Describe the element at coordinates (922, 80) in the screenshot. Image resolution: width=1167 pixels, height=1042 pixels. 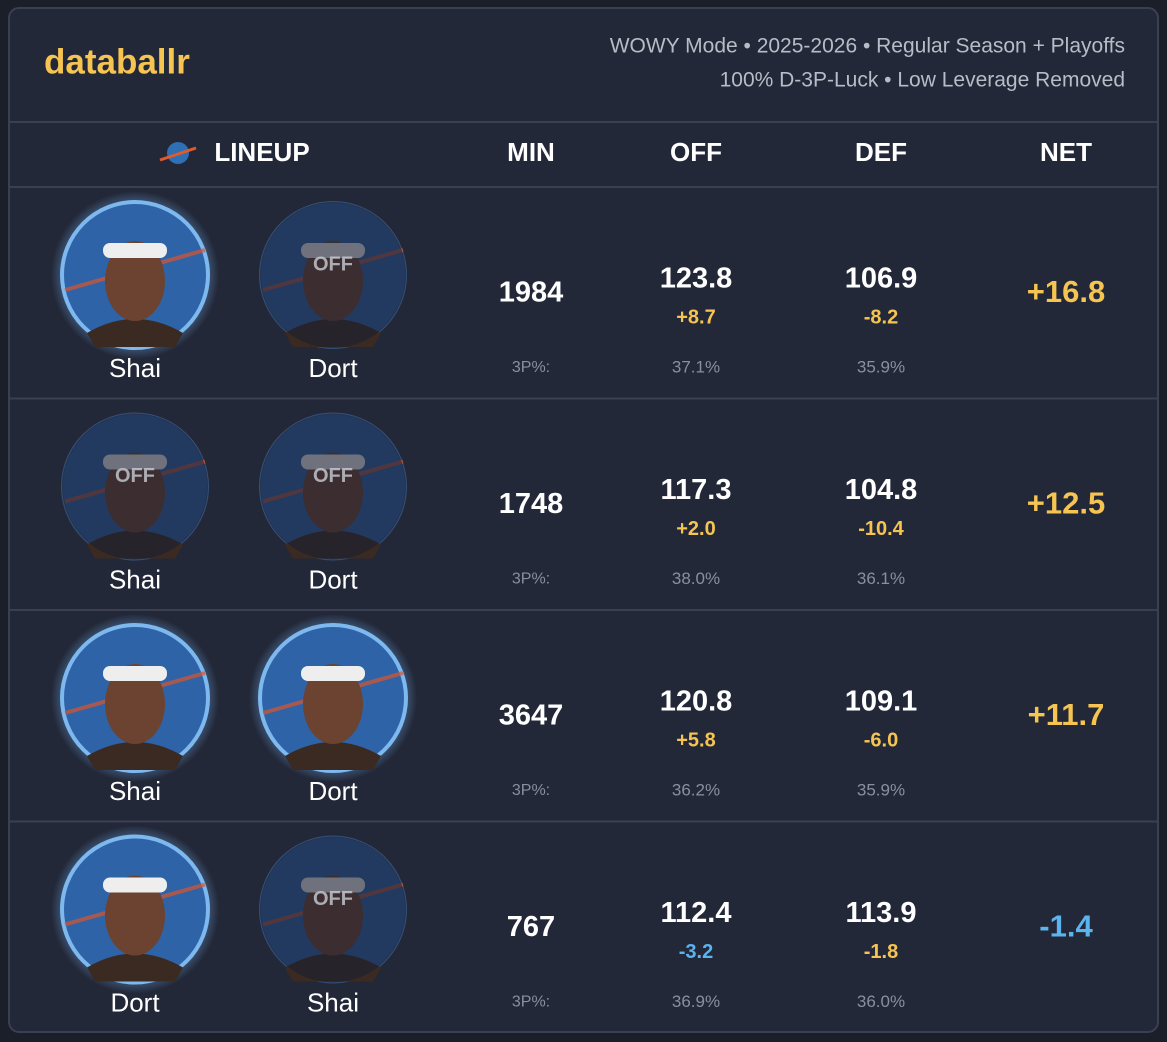
I see `subtitle: 100% D-3P-Luck • Low Leverage Removed` at that location.